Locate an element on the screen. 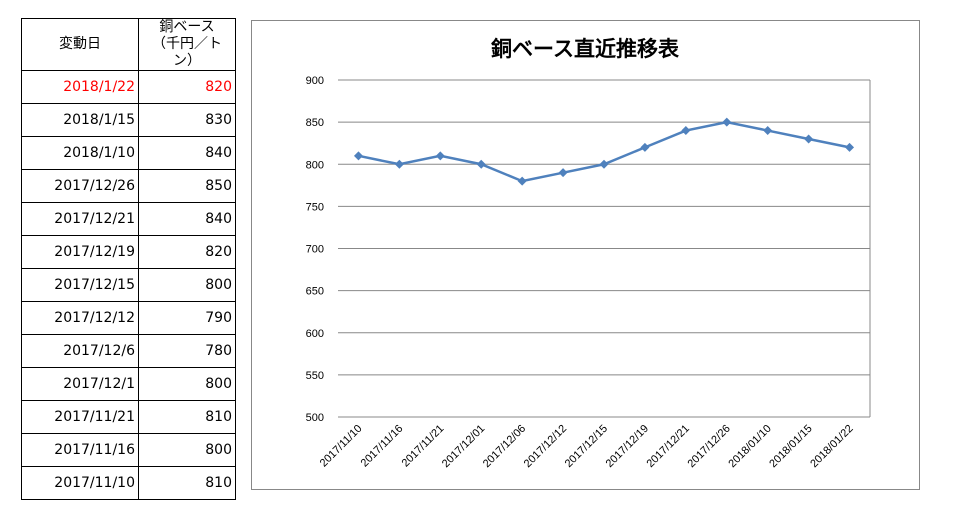 Image resolution: width=956 pixels, height=517 pixels. table-row: 2018/1/10 840 is located at coordinates (128, 153).